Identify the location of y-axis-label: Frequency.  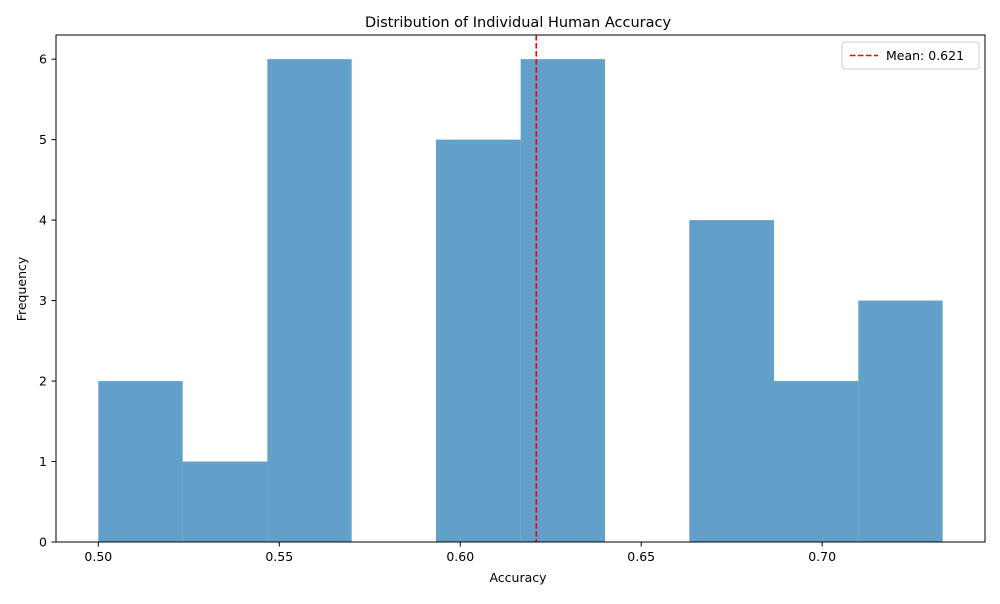
(21, 288).